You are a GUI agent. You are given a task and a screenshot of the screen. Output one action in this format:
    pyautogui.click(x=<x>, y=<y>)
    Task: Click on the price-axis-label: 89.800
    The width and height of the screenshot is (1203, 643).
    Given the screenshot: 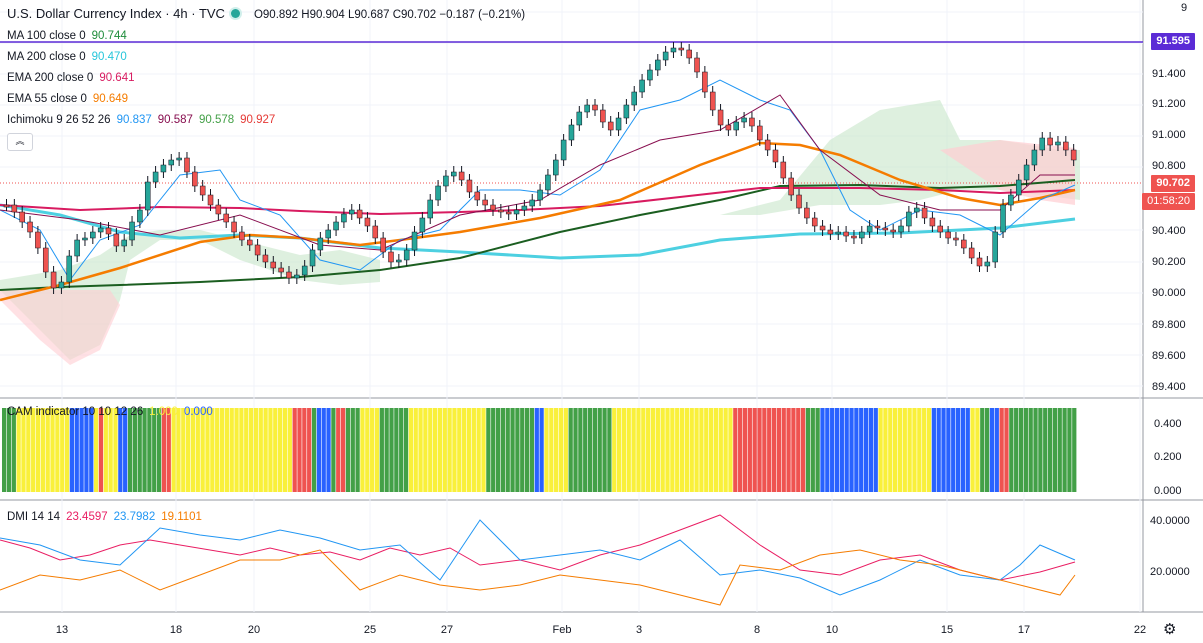 What is the action you would take?
    pyautogui.click(x=1169, y=325)
    